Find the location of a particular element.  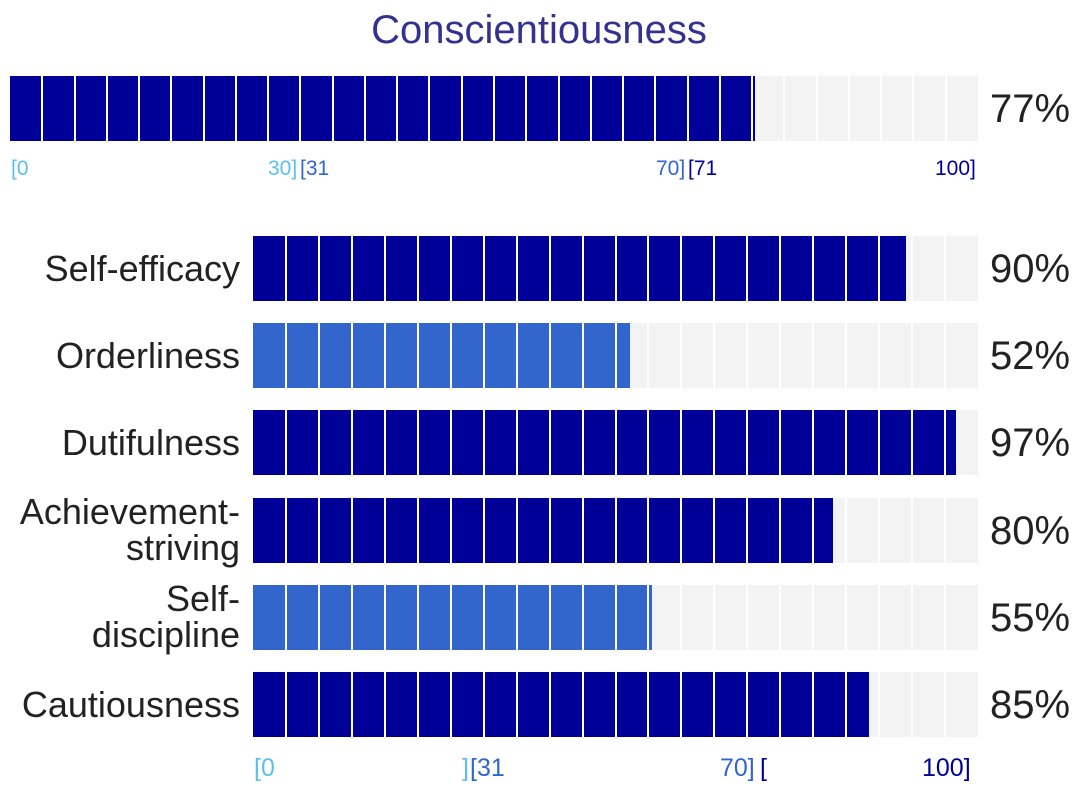

facet-percent: 97% is located at coordinates (1030, 443).